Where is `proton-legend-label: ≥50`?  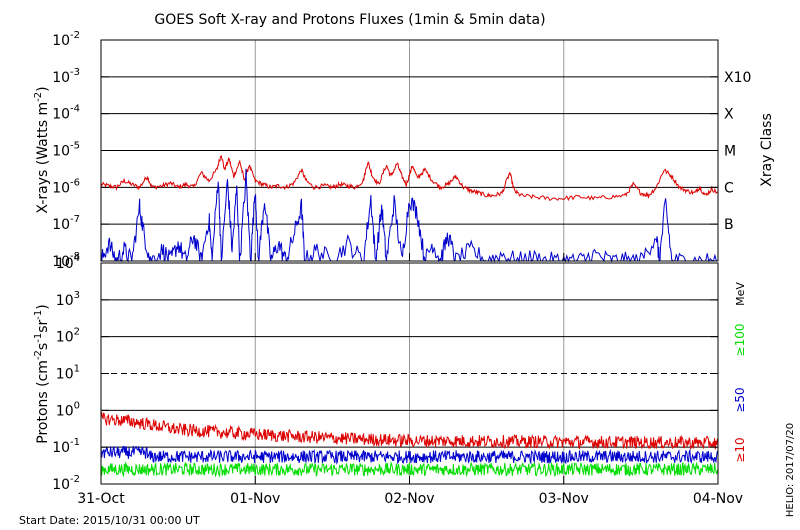 proton-legend-label: ≥50 is located at coordinates (740, 399).